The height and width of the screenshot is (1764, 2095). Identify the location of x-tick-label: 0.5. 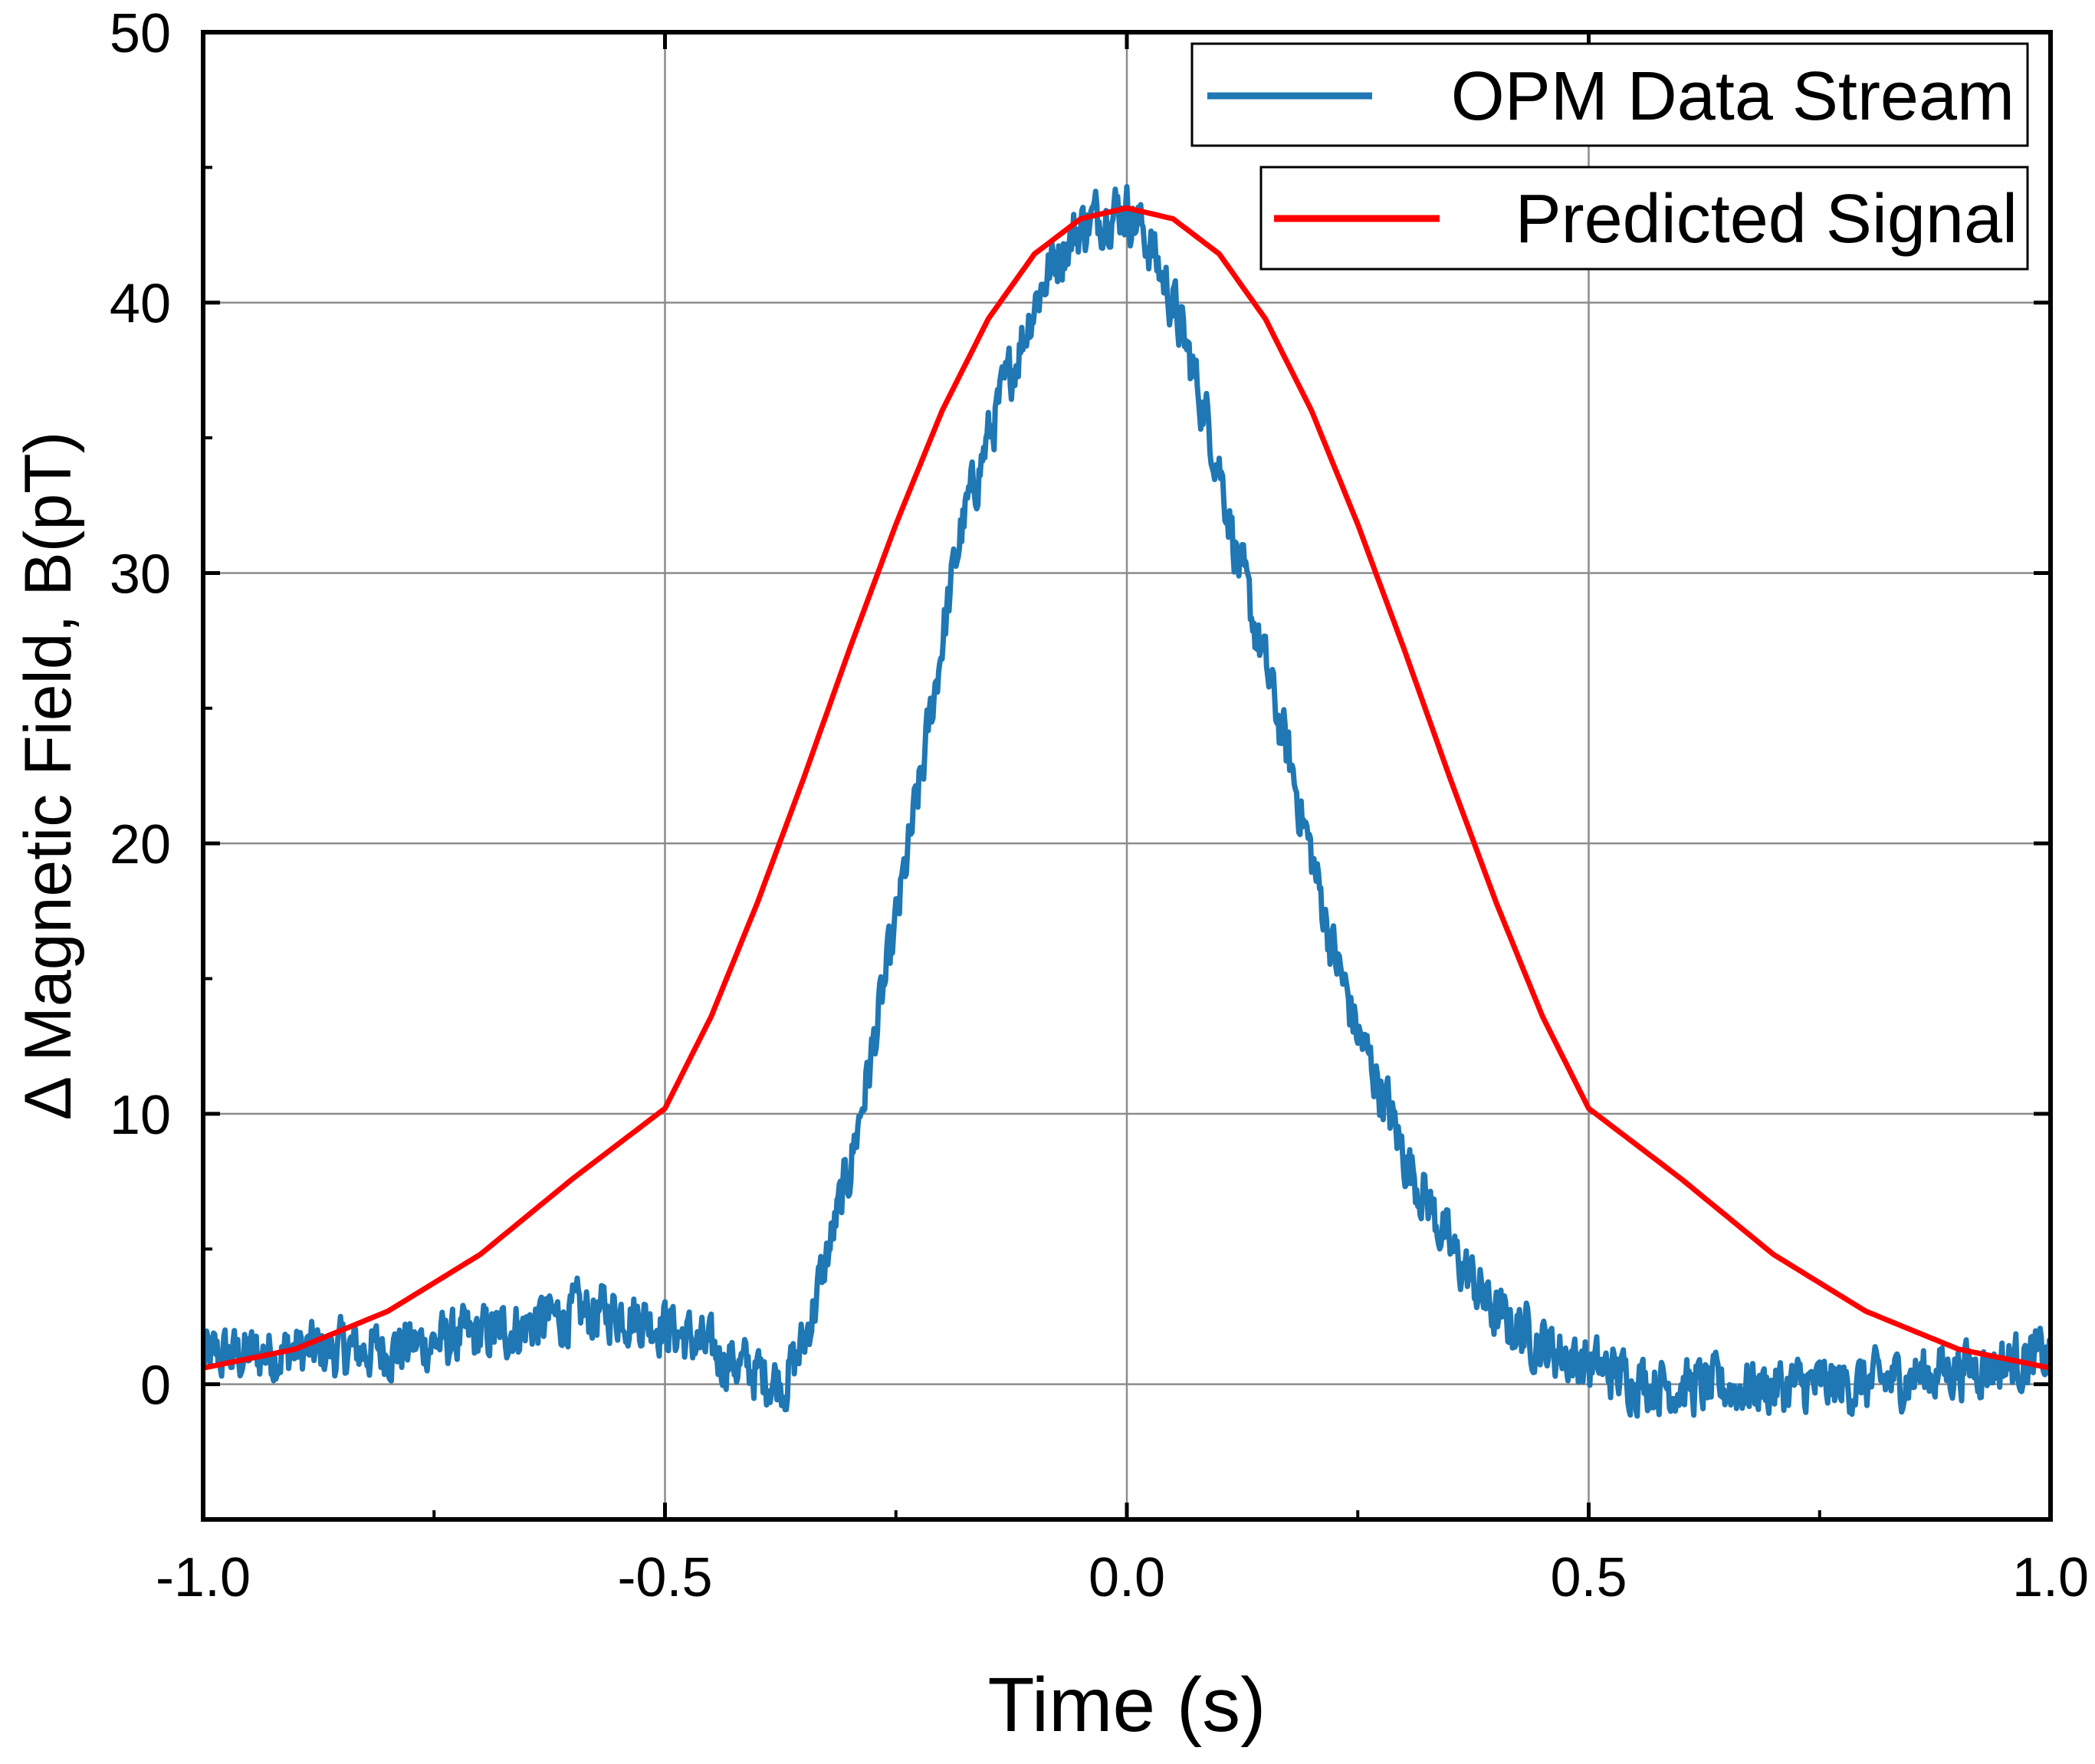
(1588, 1577).